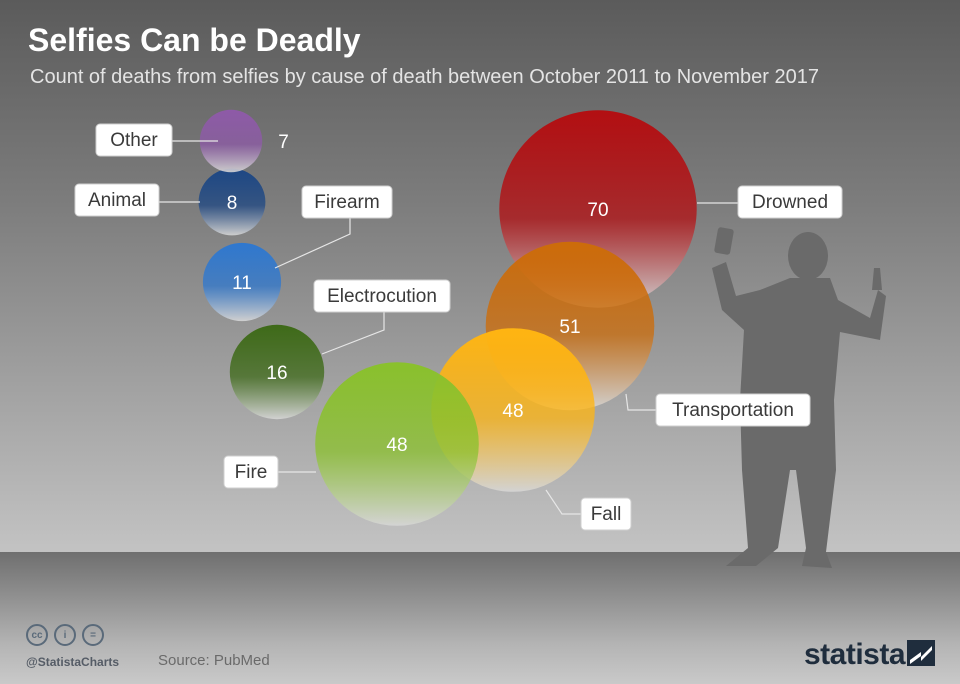 This screenshot has height=684, width=960. I want to click on statista-logo-mark-icon, so click(921, 653).